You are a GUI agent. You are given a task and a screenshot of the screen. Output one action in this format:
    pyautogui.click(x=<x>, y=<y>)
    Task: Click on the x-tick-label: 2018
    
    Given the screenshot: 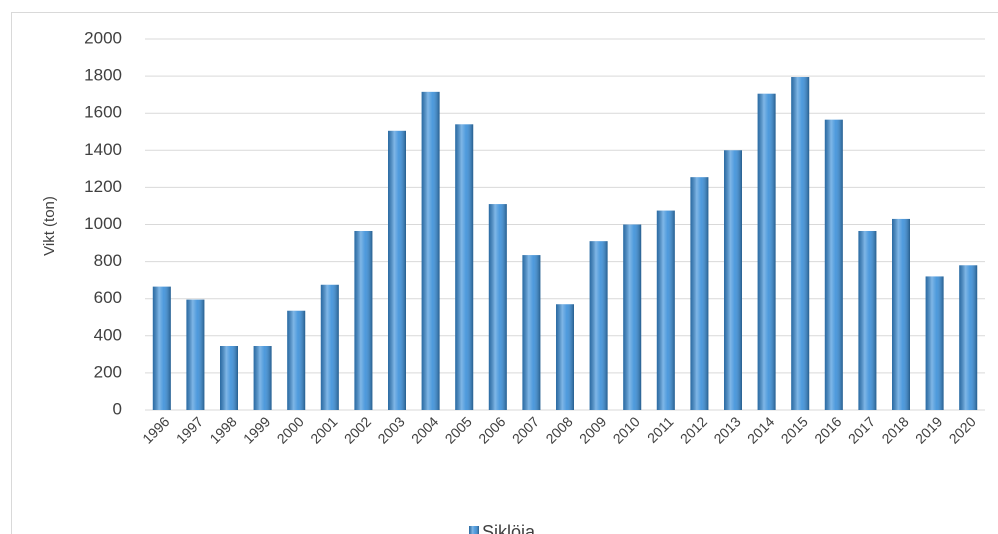 What is the action you would take?
    pyautogui.click(x=894, y=429)
    